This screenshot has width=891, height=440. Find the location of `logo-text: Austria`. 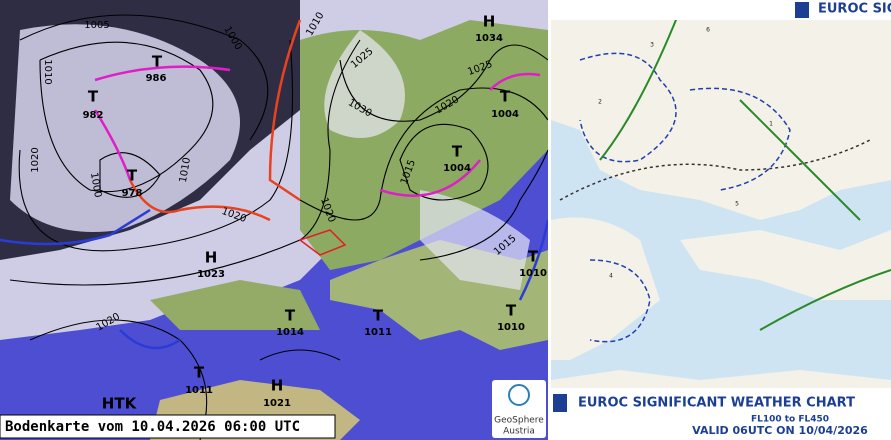

logo-text: Austria is located at coordinates (519, 432).